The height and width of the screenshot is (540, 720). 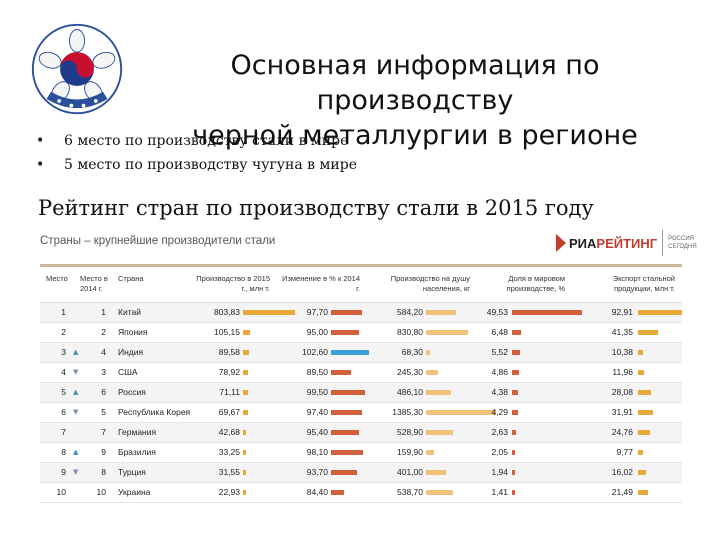 I want to click on cell-change: 95,40, so click(x=317, y=432).